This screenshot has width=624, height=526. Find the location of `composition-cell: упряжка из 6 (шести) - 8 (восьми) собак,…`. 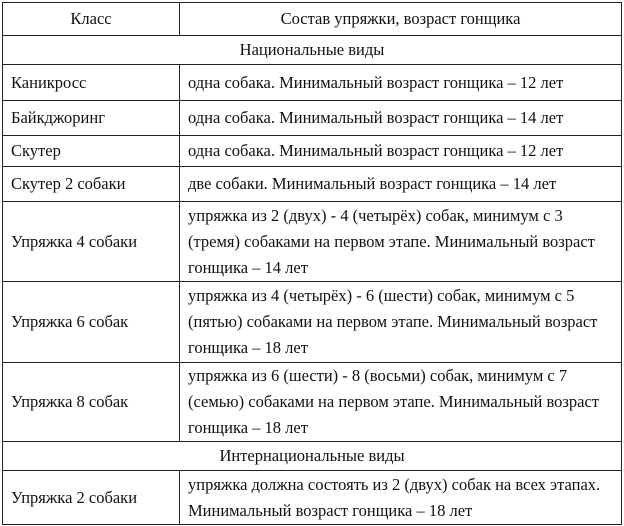

composition-cell: упряжка из 6 (шести) - 8 (восьми) собак,… is located at coordinates (400, 402).